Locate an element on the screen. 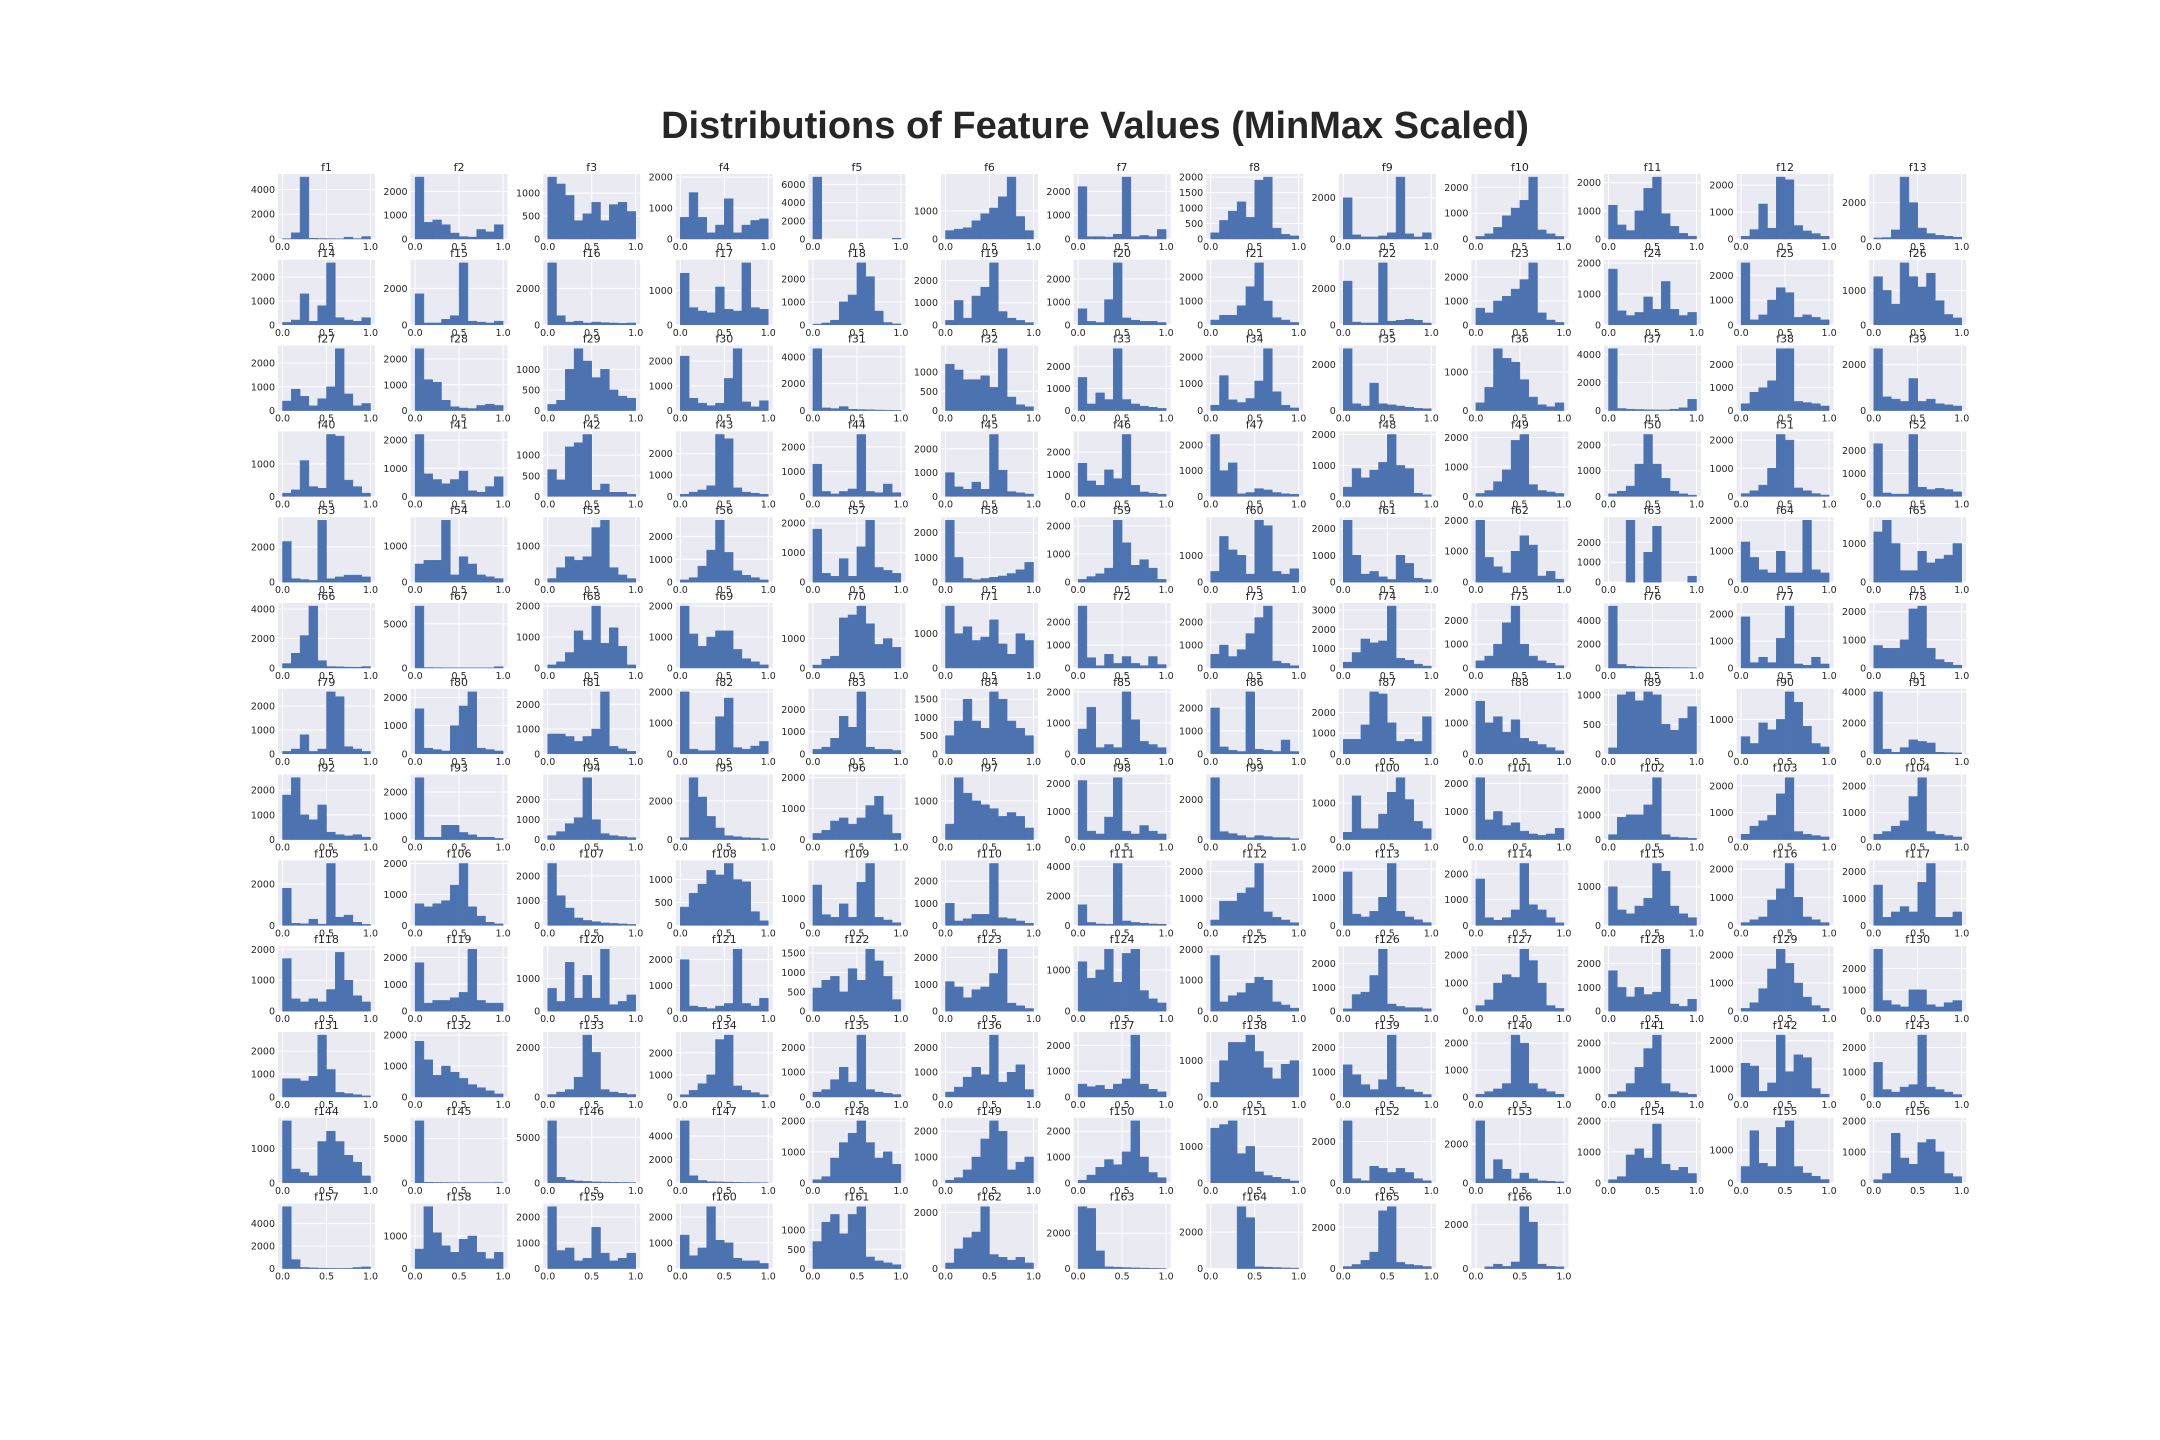 The width and height of the screenshot is (2160, 1440). panel-title: f78 is located at coordinates (1918, 596).